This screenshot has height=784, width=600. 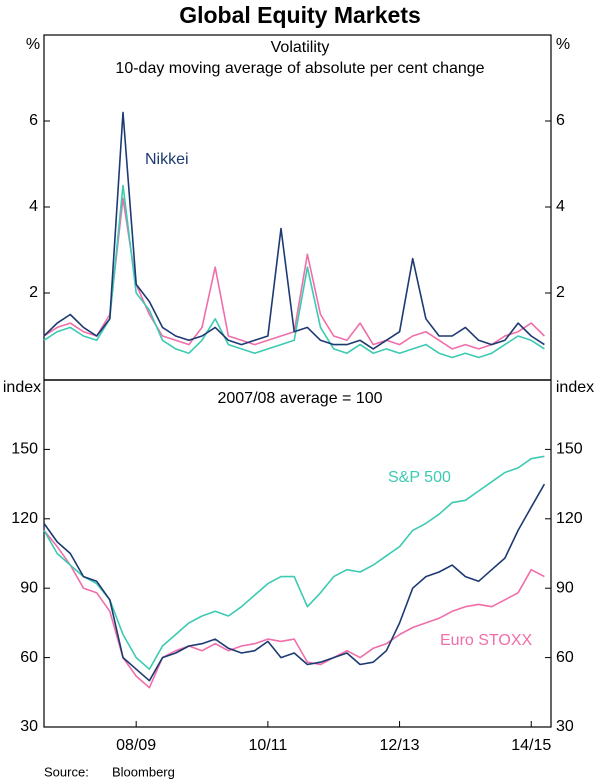 What do you see at coordinates (486, 640) in the screenshot?
I see `series-label: Euro STOXX` at bounding box center [486, 640].